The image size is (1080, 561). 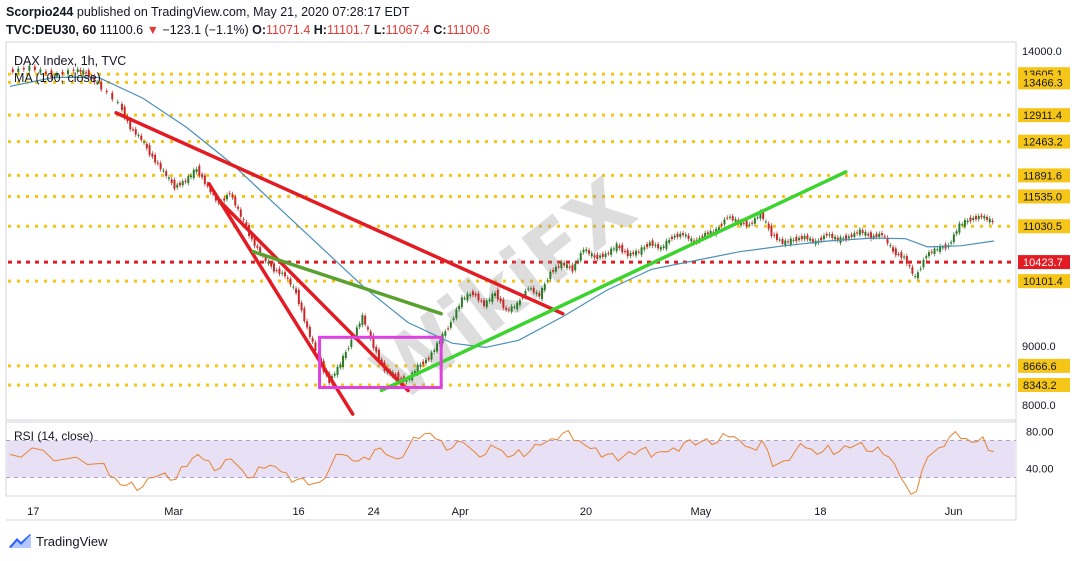 What do you see at coordinates (70, 61) in the screenshot?
I see `chart-title: DAX Index, 1h, TVC` at bounding box center [70, 61].